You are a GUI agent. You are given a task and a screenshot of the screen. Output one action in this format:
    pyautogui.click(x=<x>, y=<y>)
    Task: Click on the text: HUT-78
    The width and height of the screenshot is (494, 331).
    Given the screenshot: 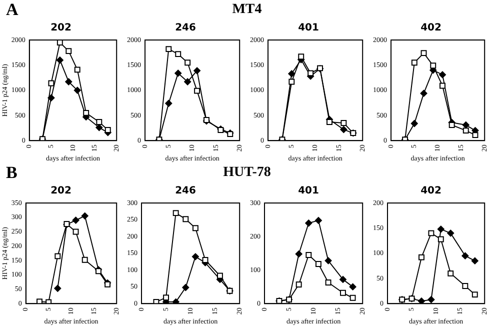 What is the action you would take?
    pyautogui.click(x=247, y=172)
    